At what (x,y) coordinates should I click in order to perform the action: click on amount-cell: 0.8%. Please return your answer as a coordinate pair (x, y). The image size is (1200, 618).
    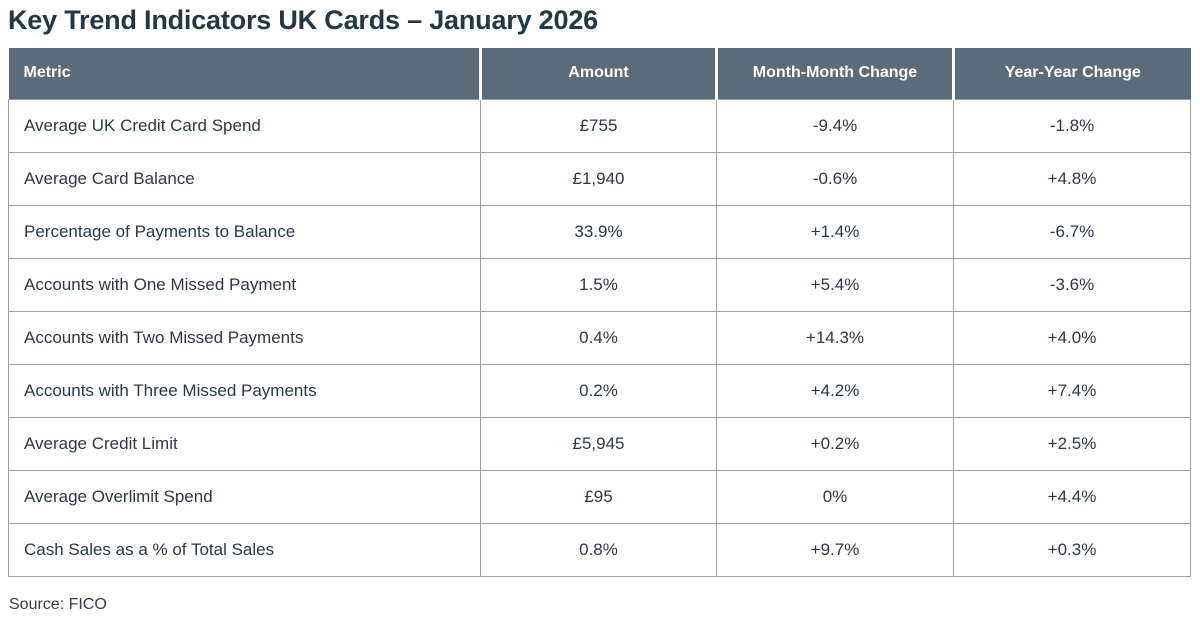
    Looking at the image, I should click on (598, 550).